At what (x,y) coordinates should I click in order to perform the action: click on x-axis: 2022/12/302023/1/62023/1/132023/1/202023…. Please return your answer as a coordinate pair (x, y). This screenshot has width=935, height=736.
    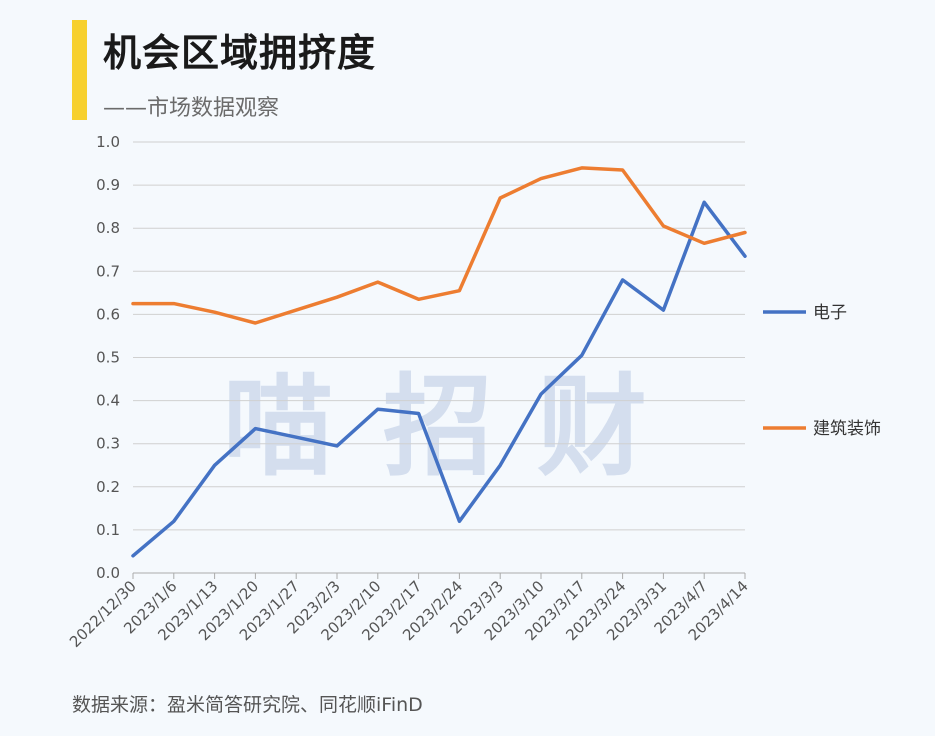
    Looking at the image, I should click on (409, 611).